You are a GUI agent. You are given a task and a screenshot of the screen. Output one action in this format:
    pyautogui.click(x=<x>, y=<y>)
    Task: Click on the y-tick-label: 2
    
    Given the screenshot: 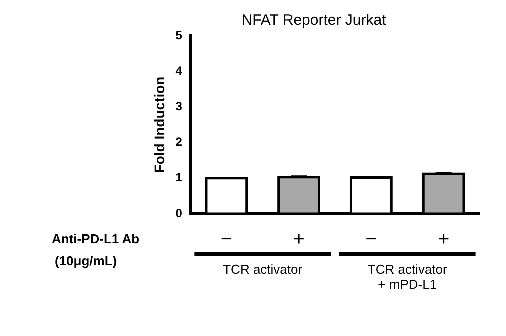 What is the action you would take?
    pyautogui.click(x=179, y=142)
    